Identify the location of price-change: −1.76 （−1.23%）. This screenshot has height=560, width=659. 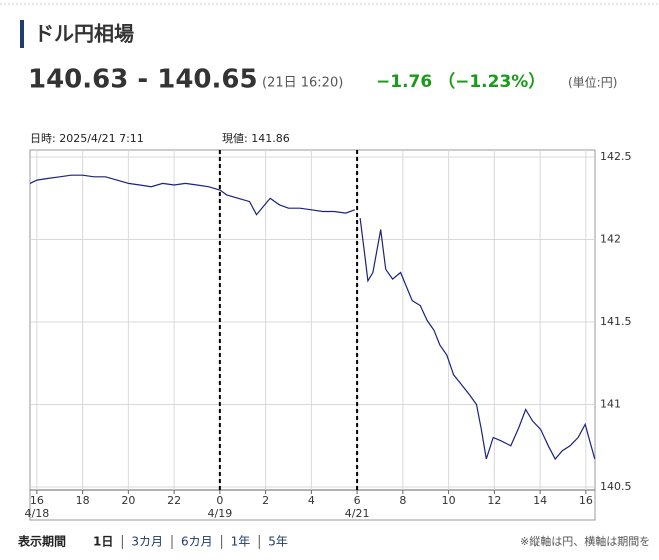
(460, 81).